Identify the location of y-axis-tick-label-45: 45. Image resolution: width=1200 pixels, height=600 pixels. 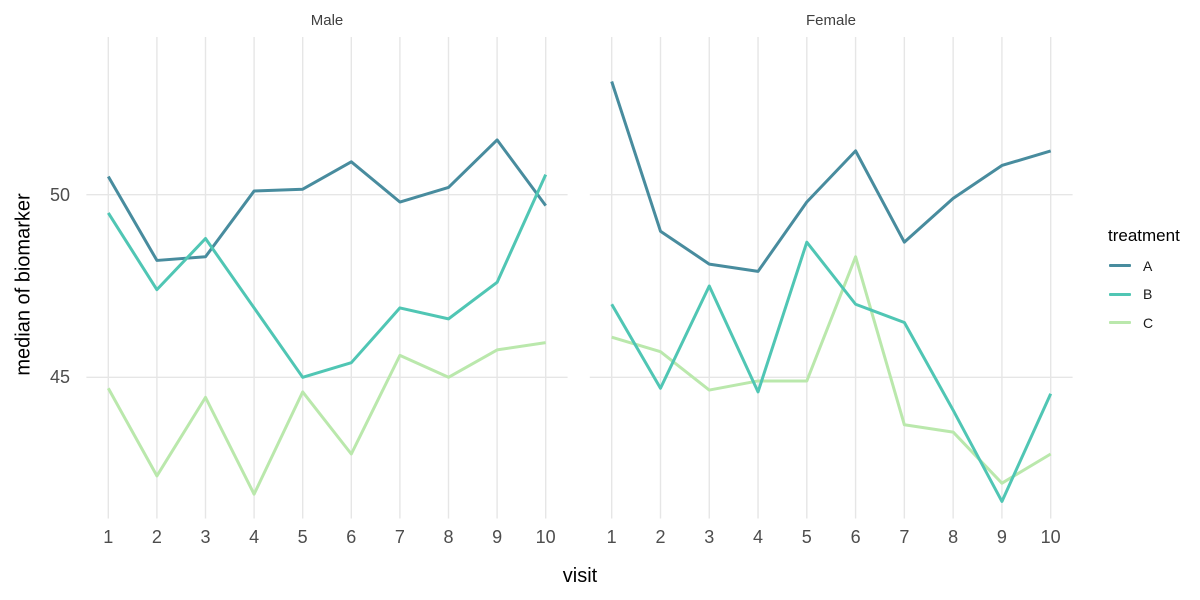
(59, 377).